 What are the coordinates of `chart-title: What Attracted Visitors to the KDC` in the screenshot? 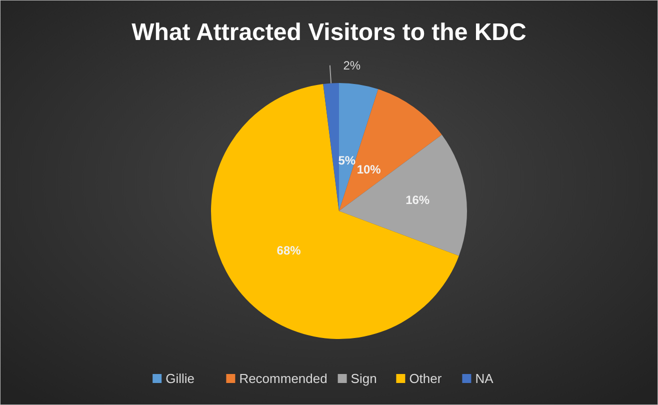 It's located at (329, 32).